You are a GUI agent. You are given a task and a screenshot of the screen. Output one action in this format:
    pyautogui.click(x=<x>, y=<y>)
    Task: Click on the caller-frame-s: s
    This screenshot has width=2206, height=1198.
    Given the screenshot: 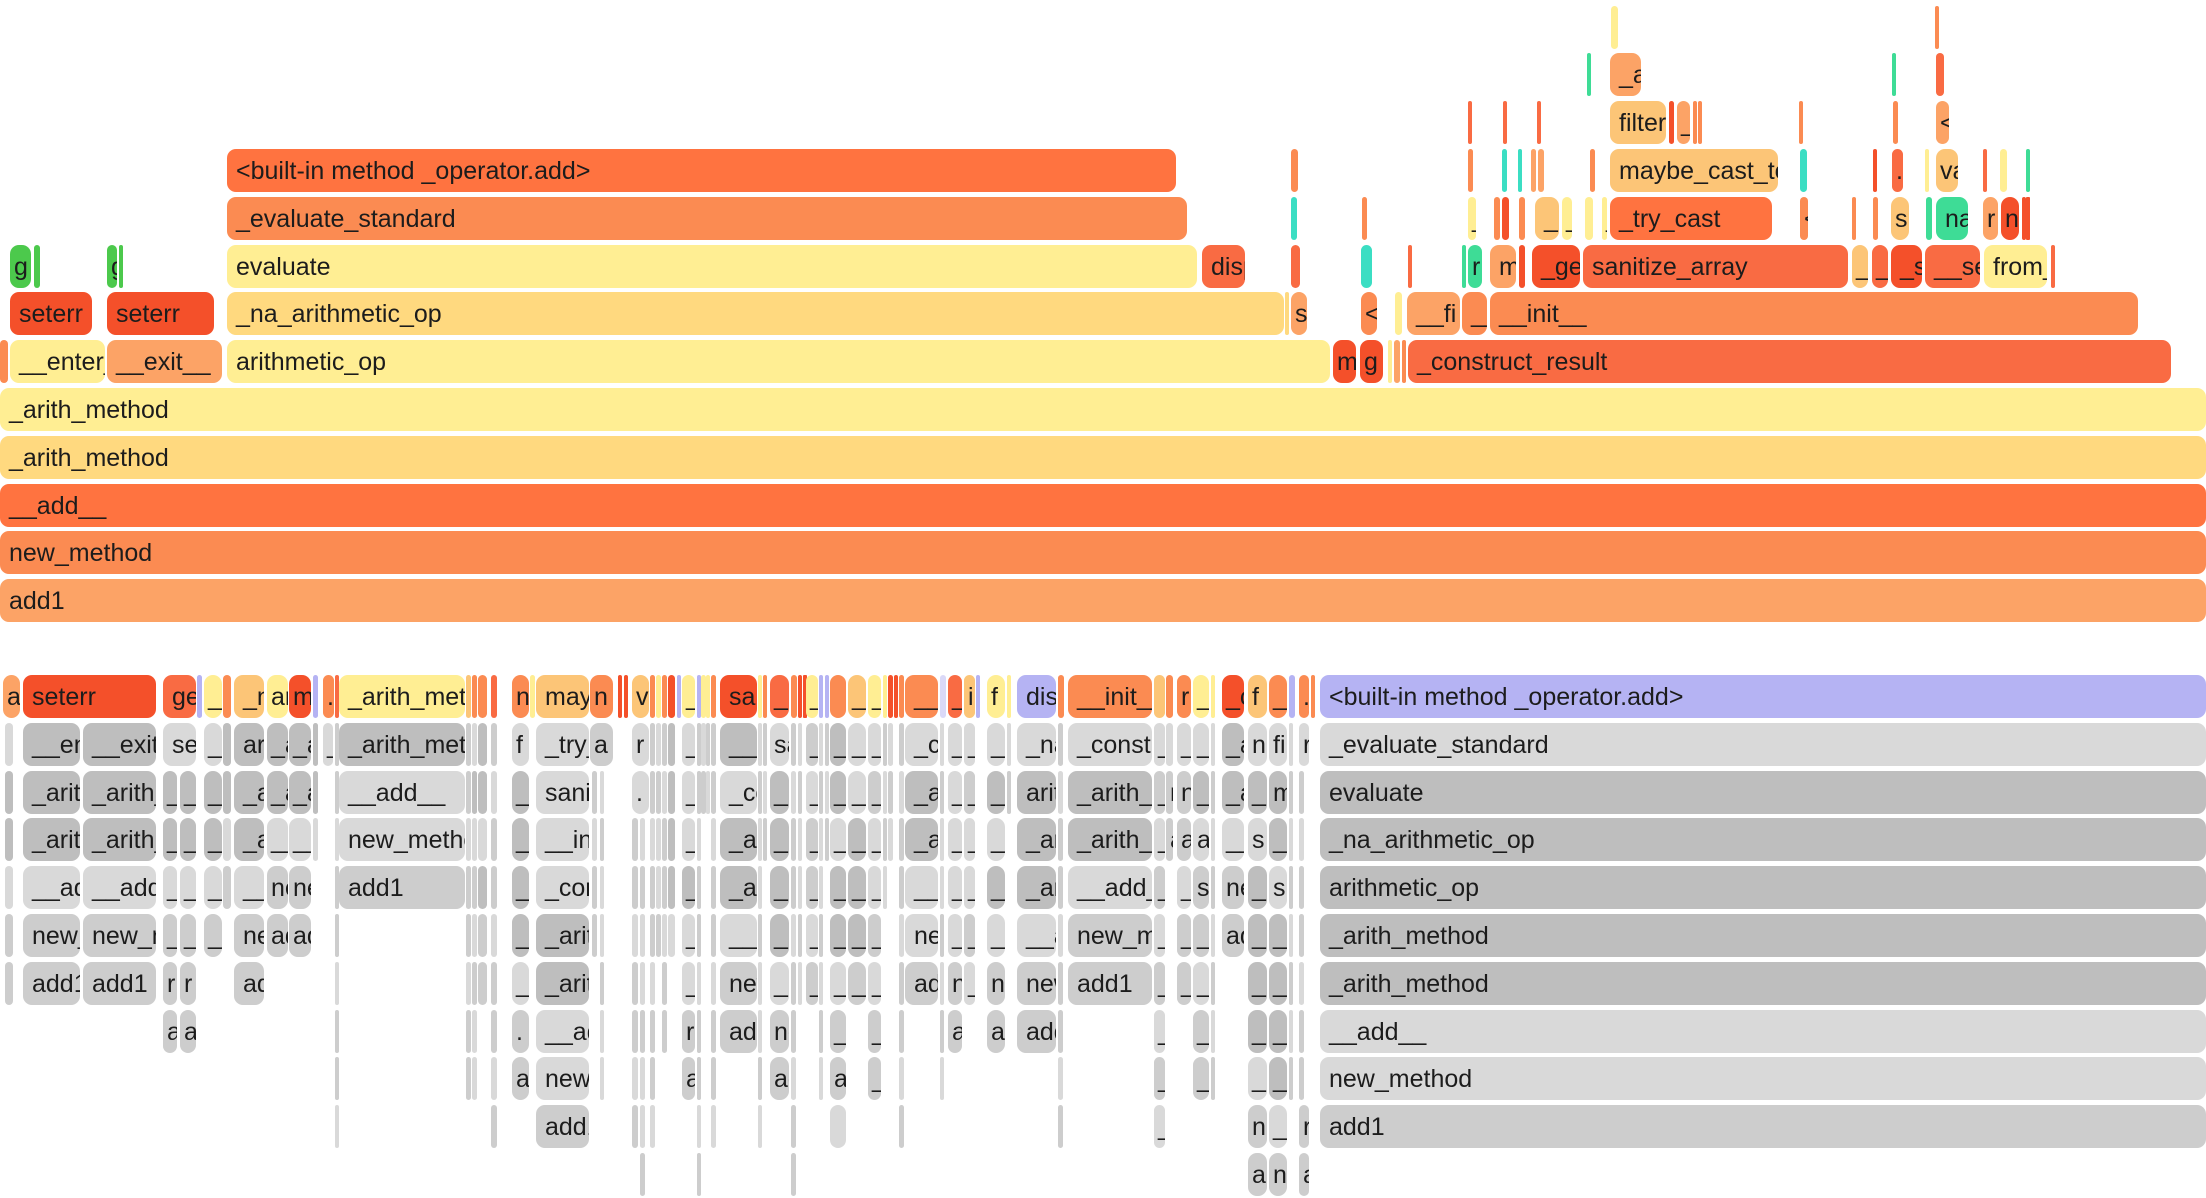 What is the action you would take?
    pyautogui.click(x=1201, y=887)
    